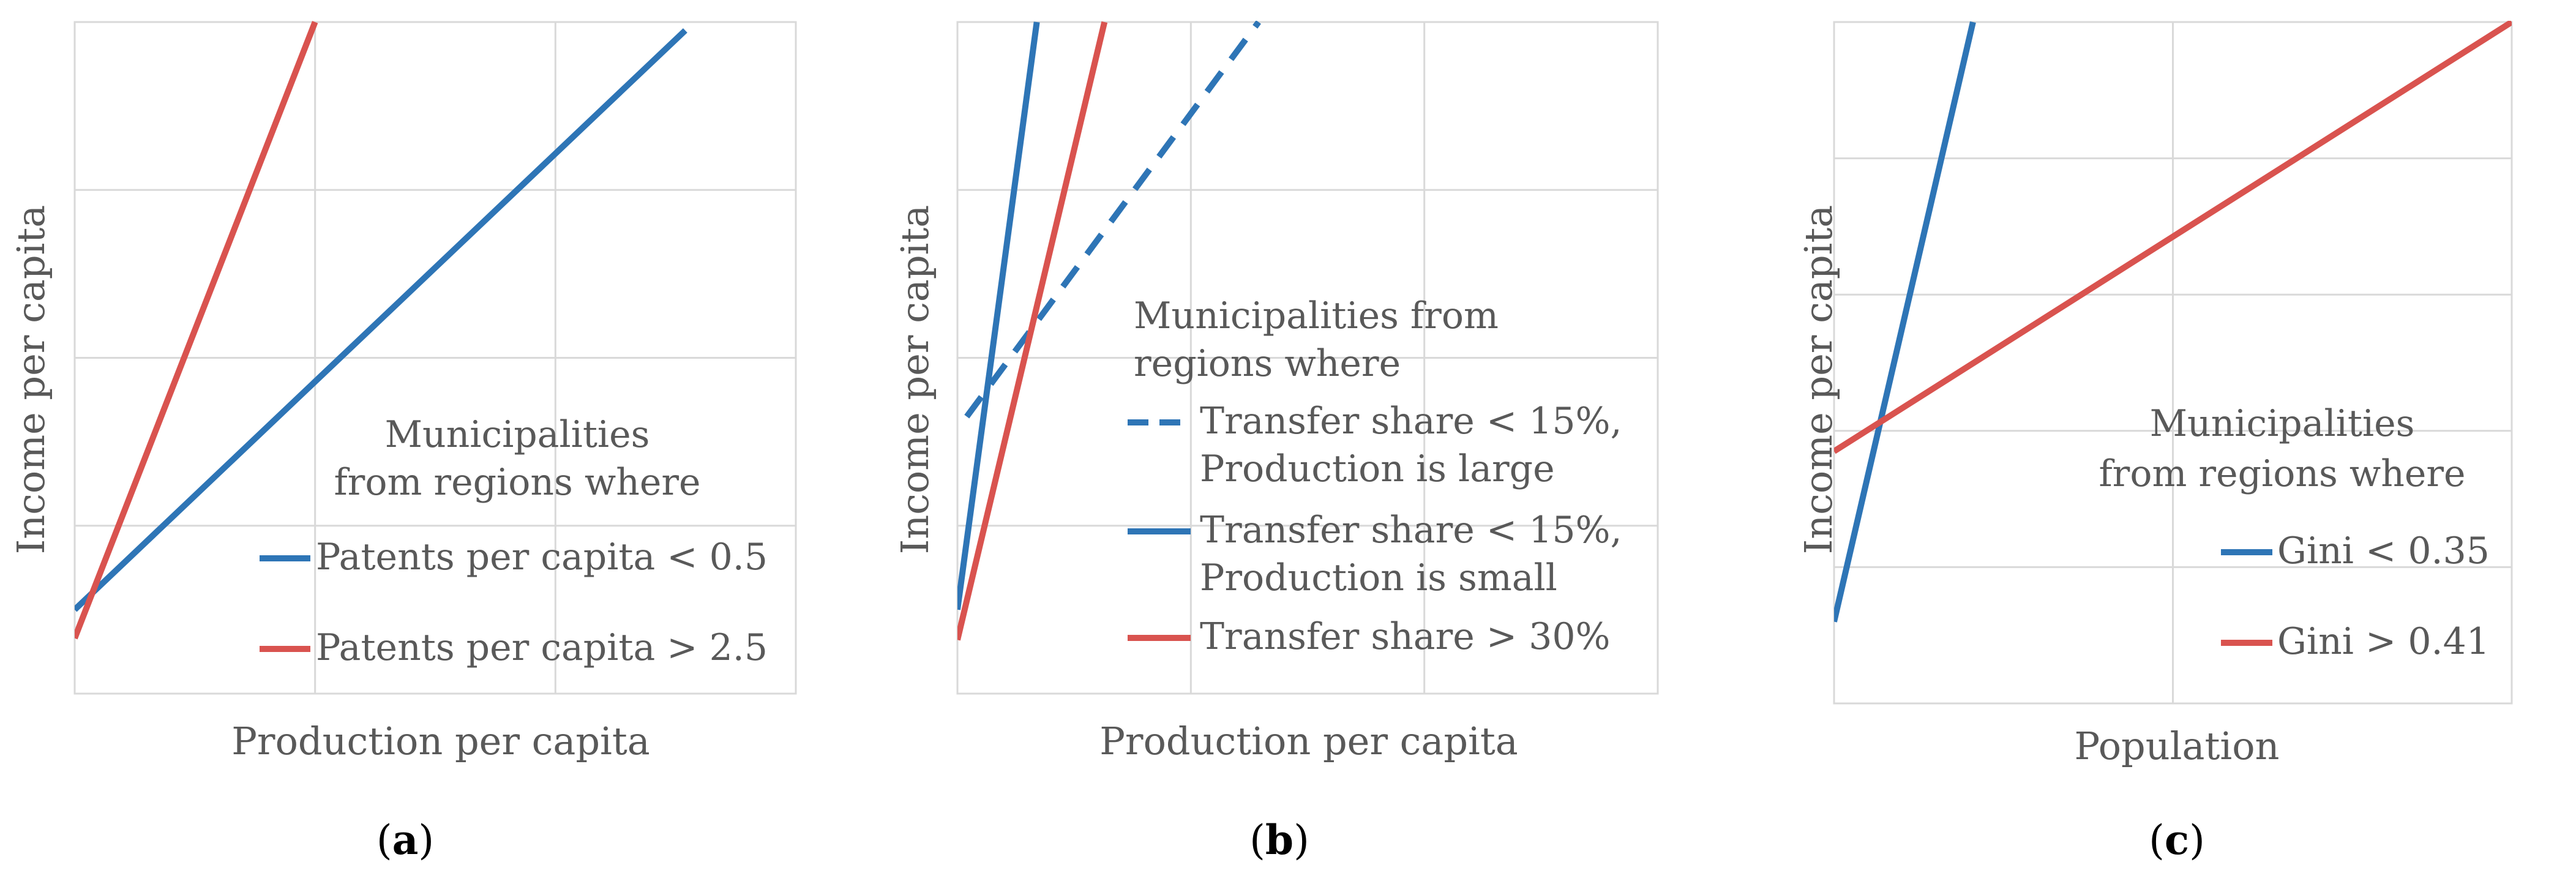 The image size is (2576, 873). Describe the element at coordinates (542, 647) in the screenshot. I see `legend-entry-label: Patents per capita > 2.5` at that location.